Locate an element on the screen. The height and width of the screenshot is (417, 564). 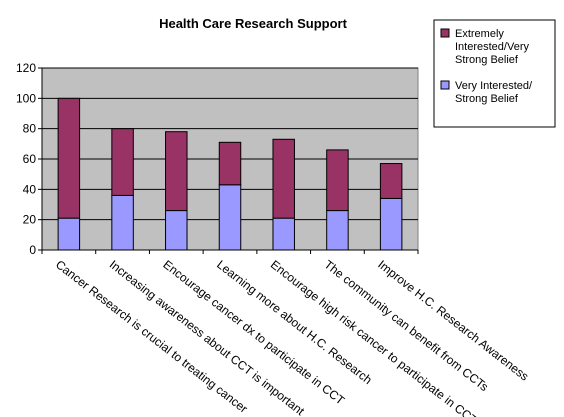
legend-label-line: Interested/Very is located at coordinates (492, 47).